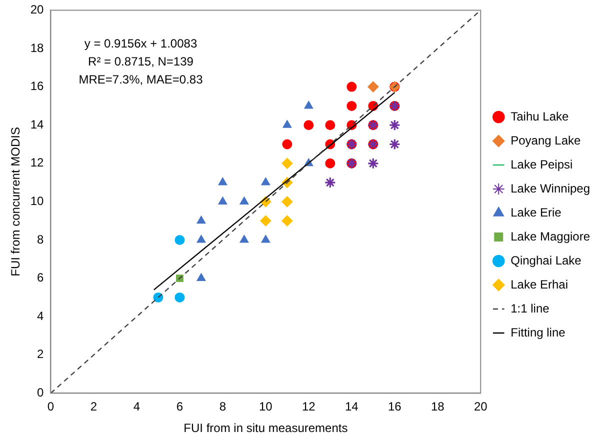  I want to click on legend-label: Lake Erie, so click(536, 212).